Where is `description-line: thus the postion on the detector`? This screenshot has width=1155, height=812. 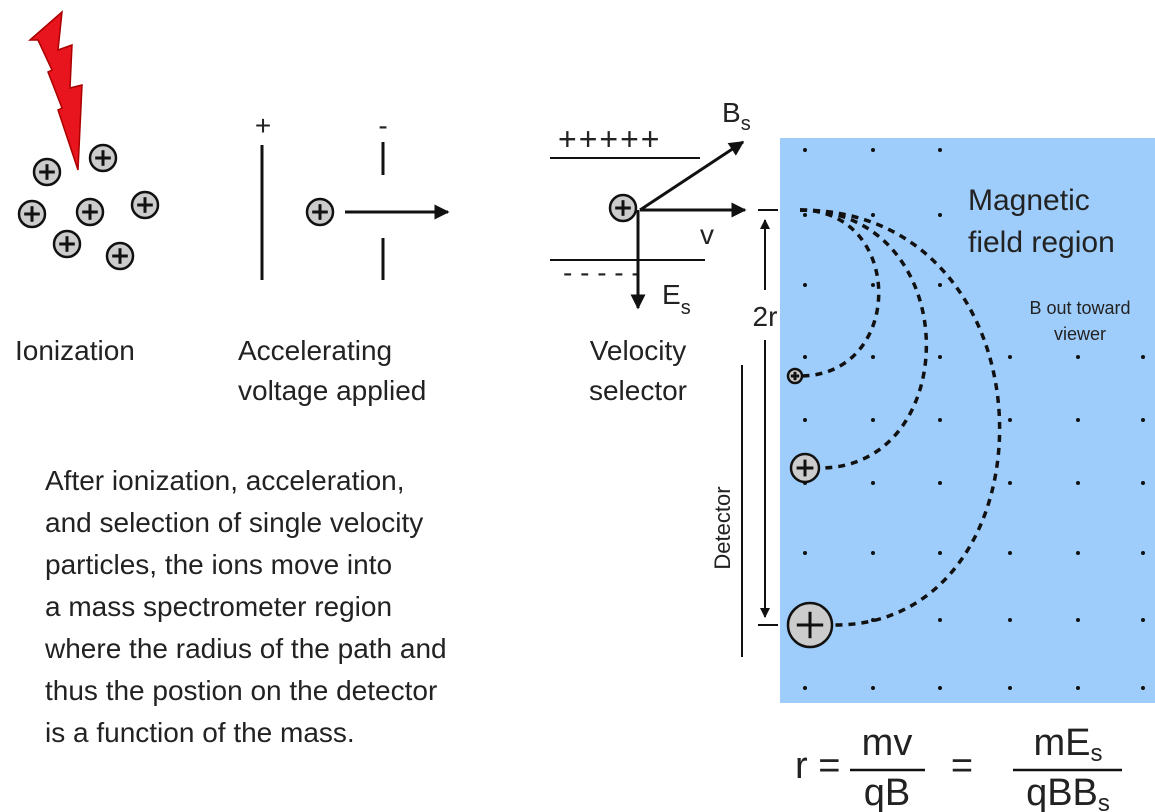
description-line: thus the postion on the detector is located at coordinates (241, 690).